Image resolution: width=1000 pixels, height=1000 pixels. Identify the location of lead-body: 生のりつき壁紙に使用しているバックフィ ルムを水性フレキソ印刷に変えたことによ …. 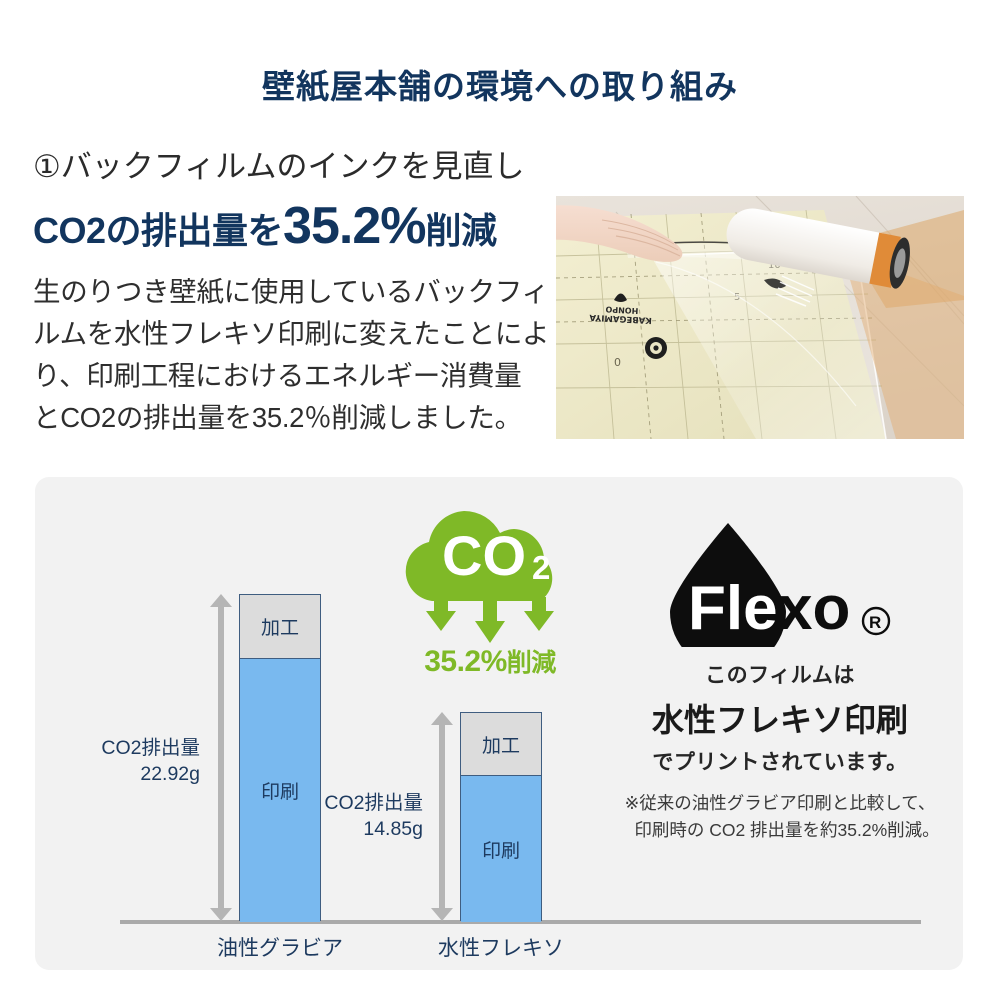
(293, 354).